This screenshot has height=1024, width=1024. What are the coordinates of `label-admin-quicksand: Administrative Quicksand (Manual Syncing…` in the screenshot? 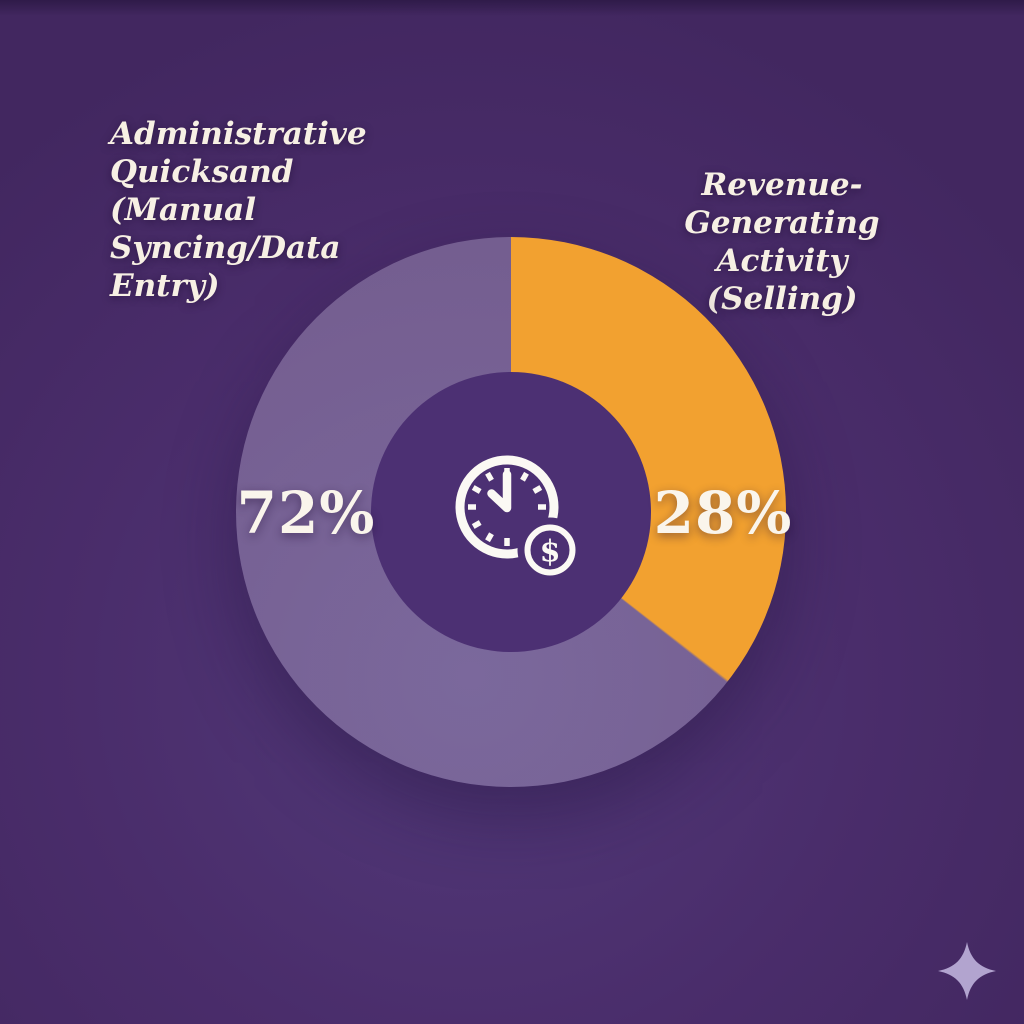 It's located at (275, 210).